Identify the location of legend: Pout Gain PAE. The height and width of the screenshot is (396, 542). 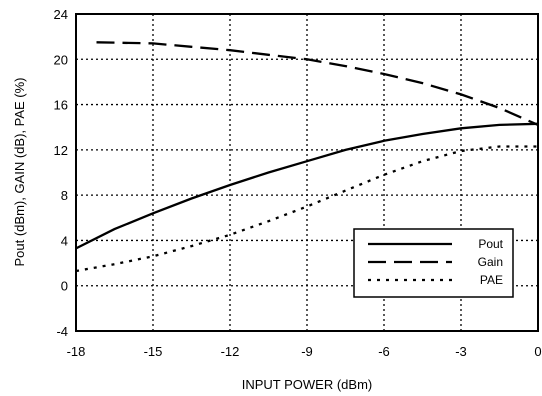
(433, 263).